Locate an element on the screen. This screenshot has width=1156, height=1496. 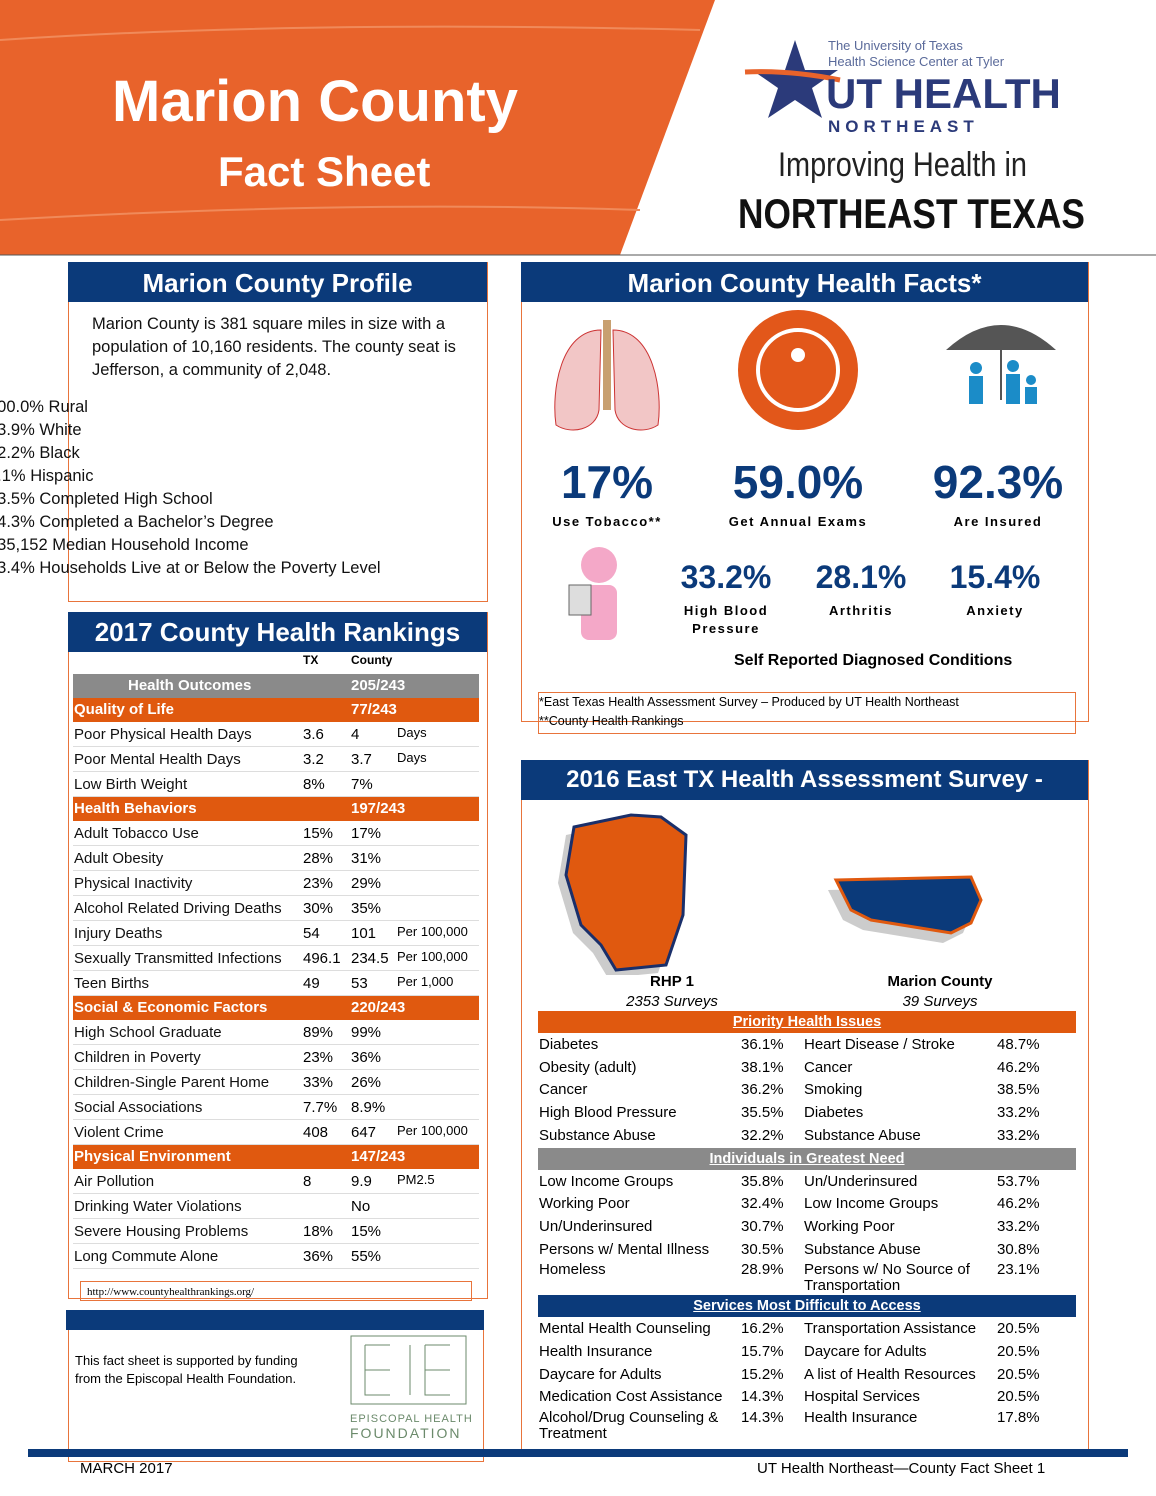
row-label: Children-Single Parent Home is located at coordinates (172, 1082).